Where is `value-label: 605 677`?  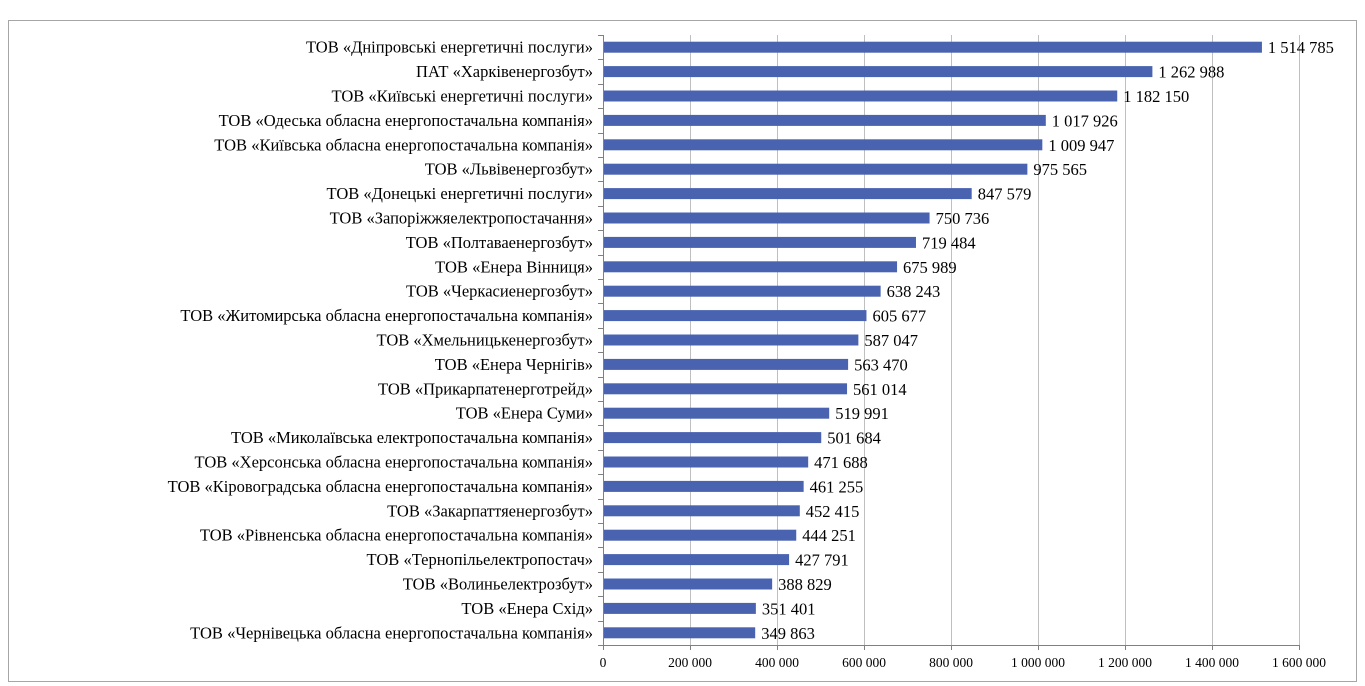
value-label: 605 677 is located at coordinates (899, 316).